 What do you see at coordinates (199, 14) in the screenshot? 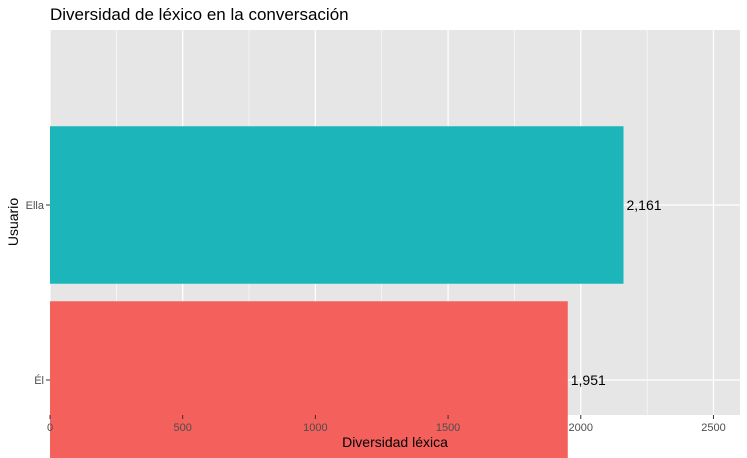
I see `chart-title: Diversidad de léxico en la conversación` at bounding box center [199, 14].